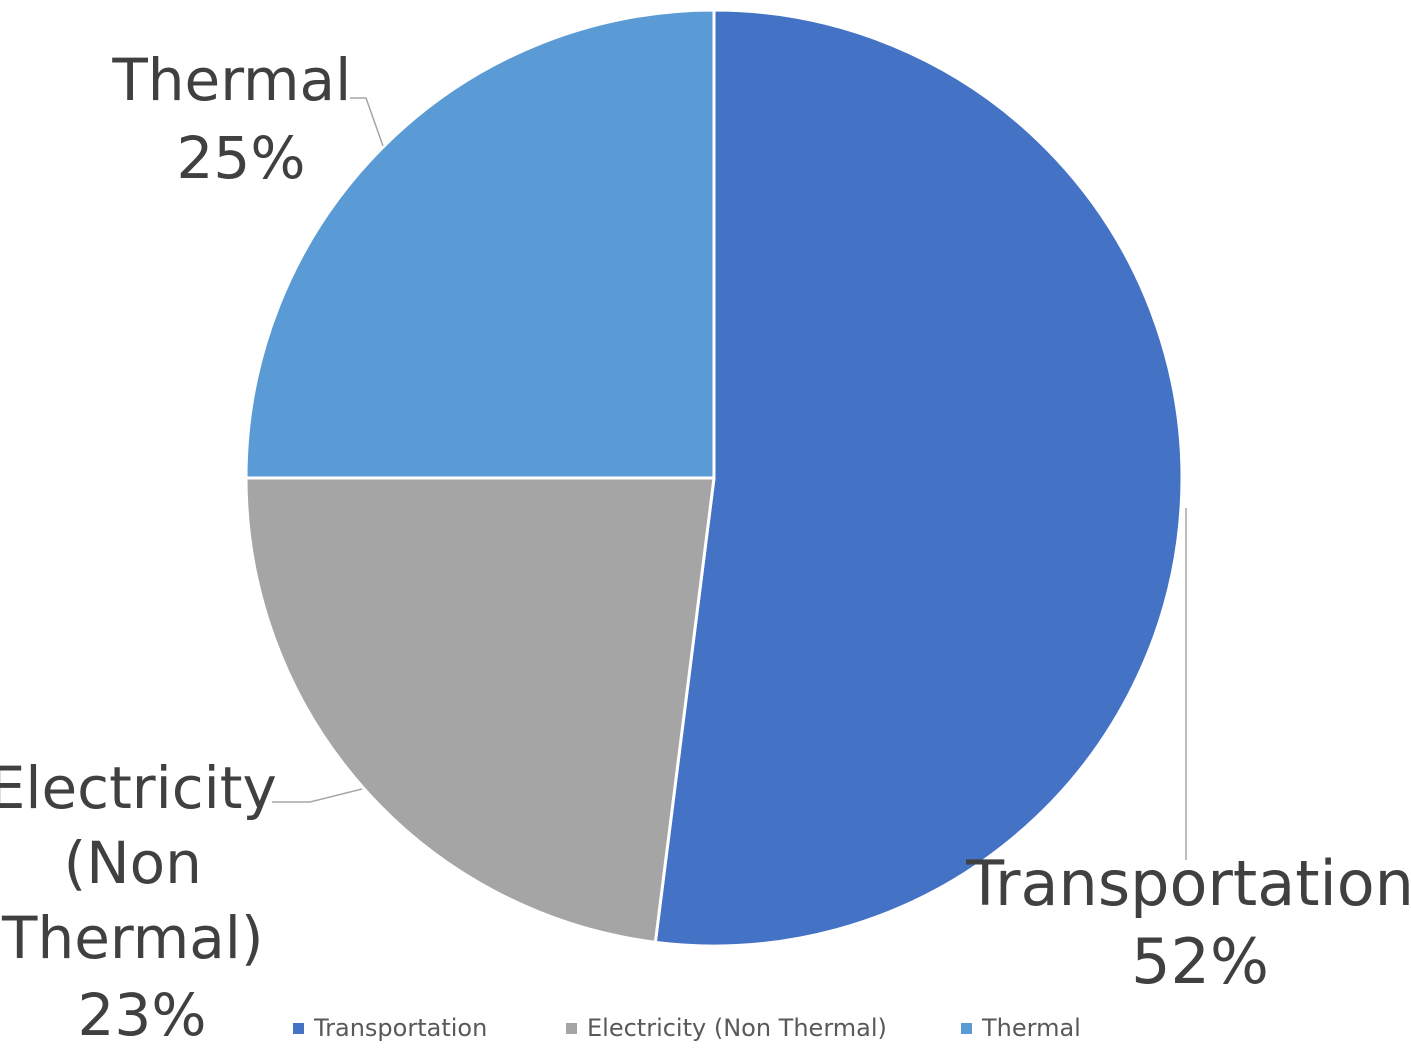 This screenshot has height=1049, width=1411. What do you see at coordinates (317, 795) in the screenshot?
I see `leader-line-electricity` at bounding box center [317, 795].